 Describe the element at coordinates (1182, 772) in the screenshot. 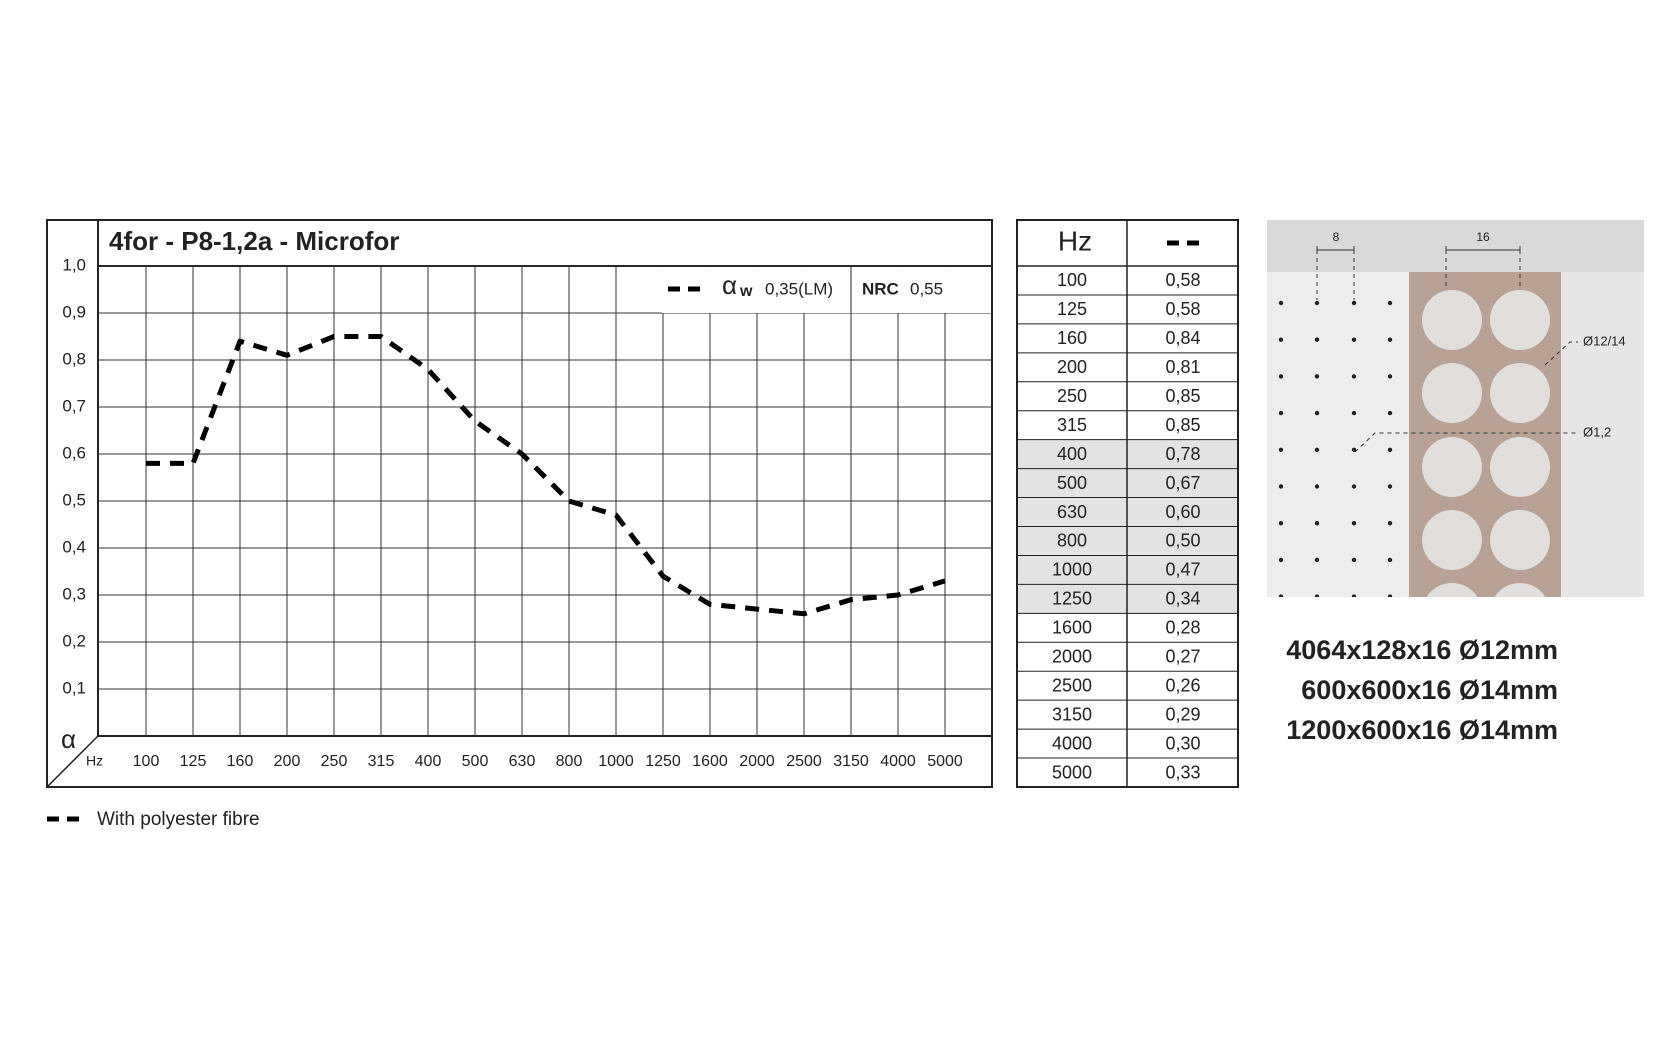

I see `table-cell: 0,33` at that location.